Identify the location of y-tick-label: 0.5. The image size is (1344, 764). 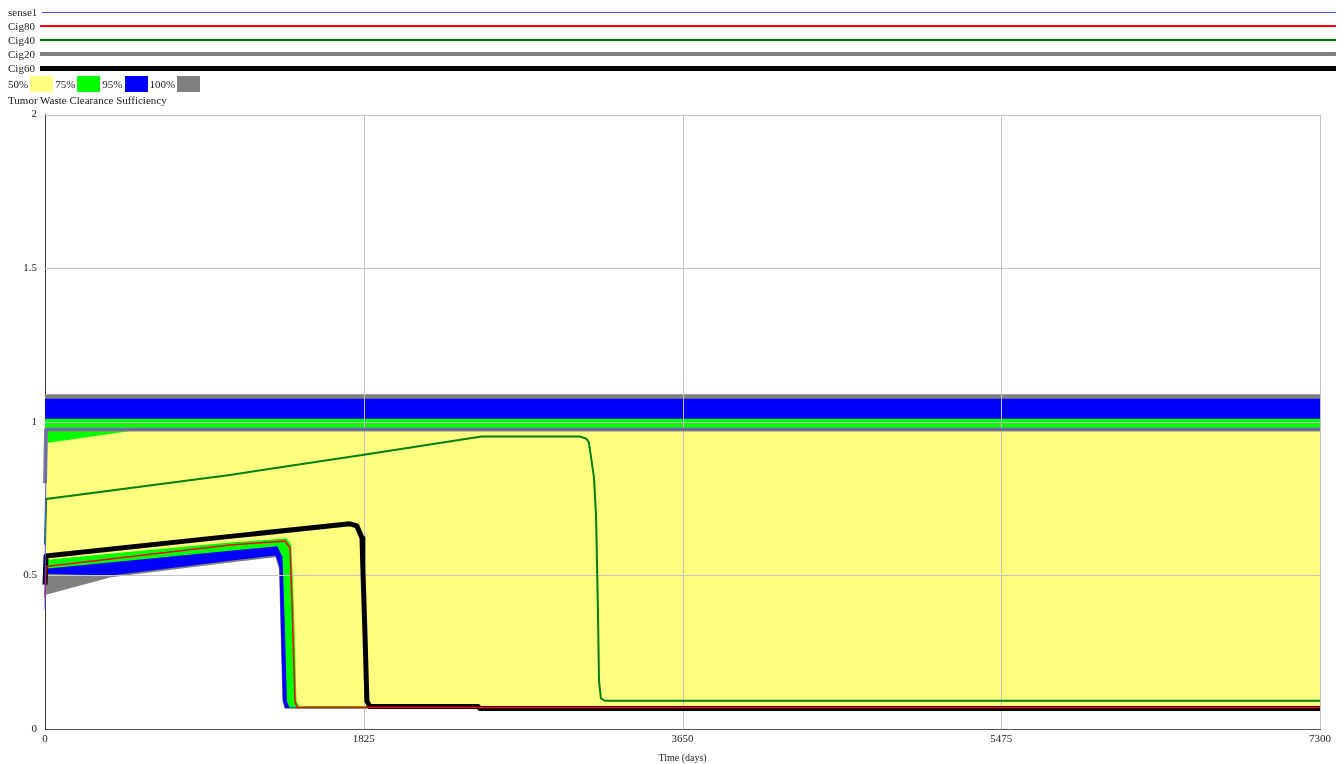
(30, 574).